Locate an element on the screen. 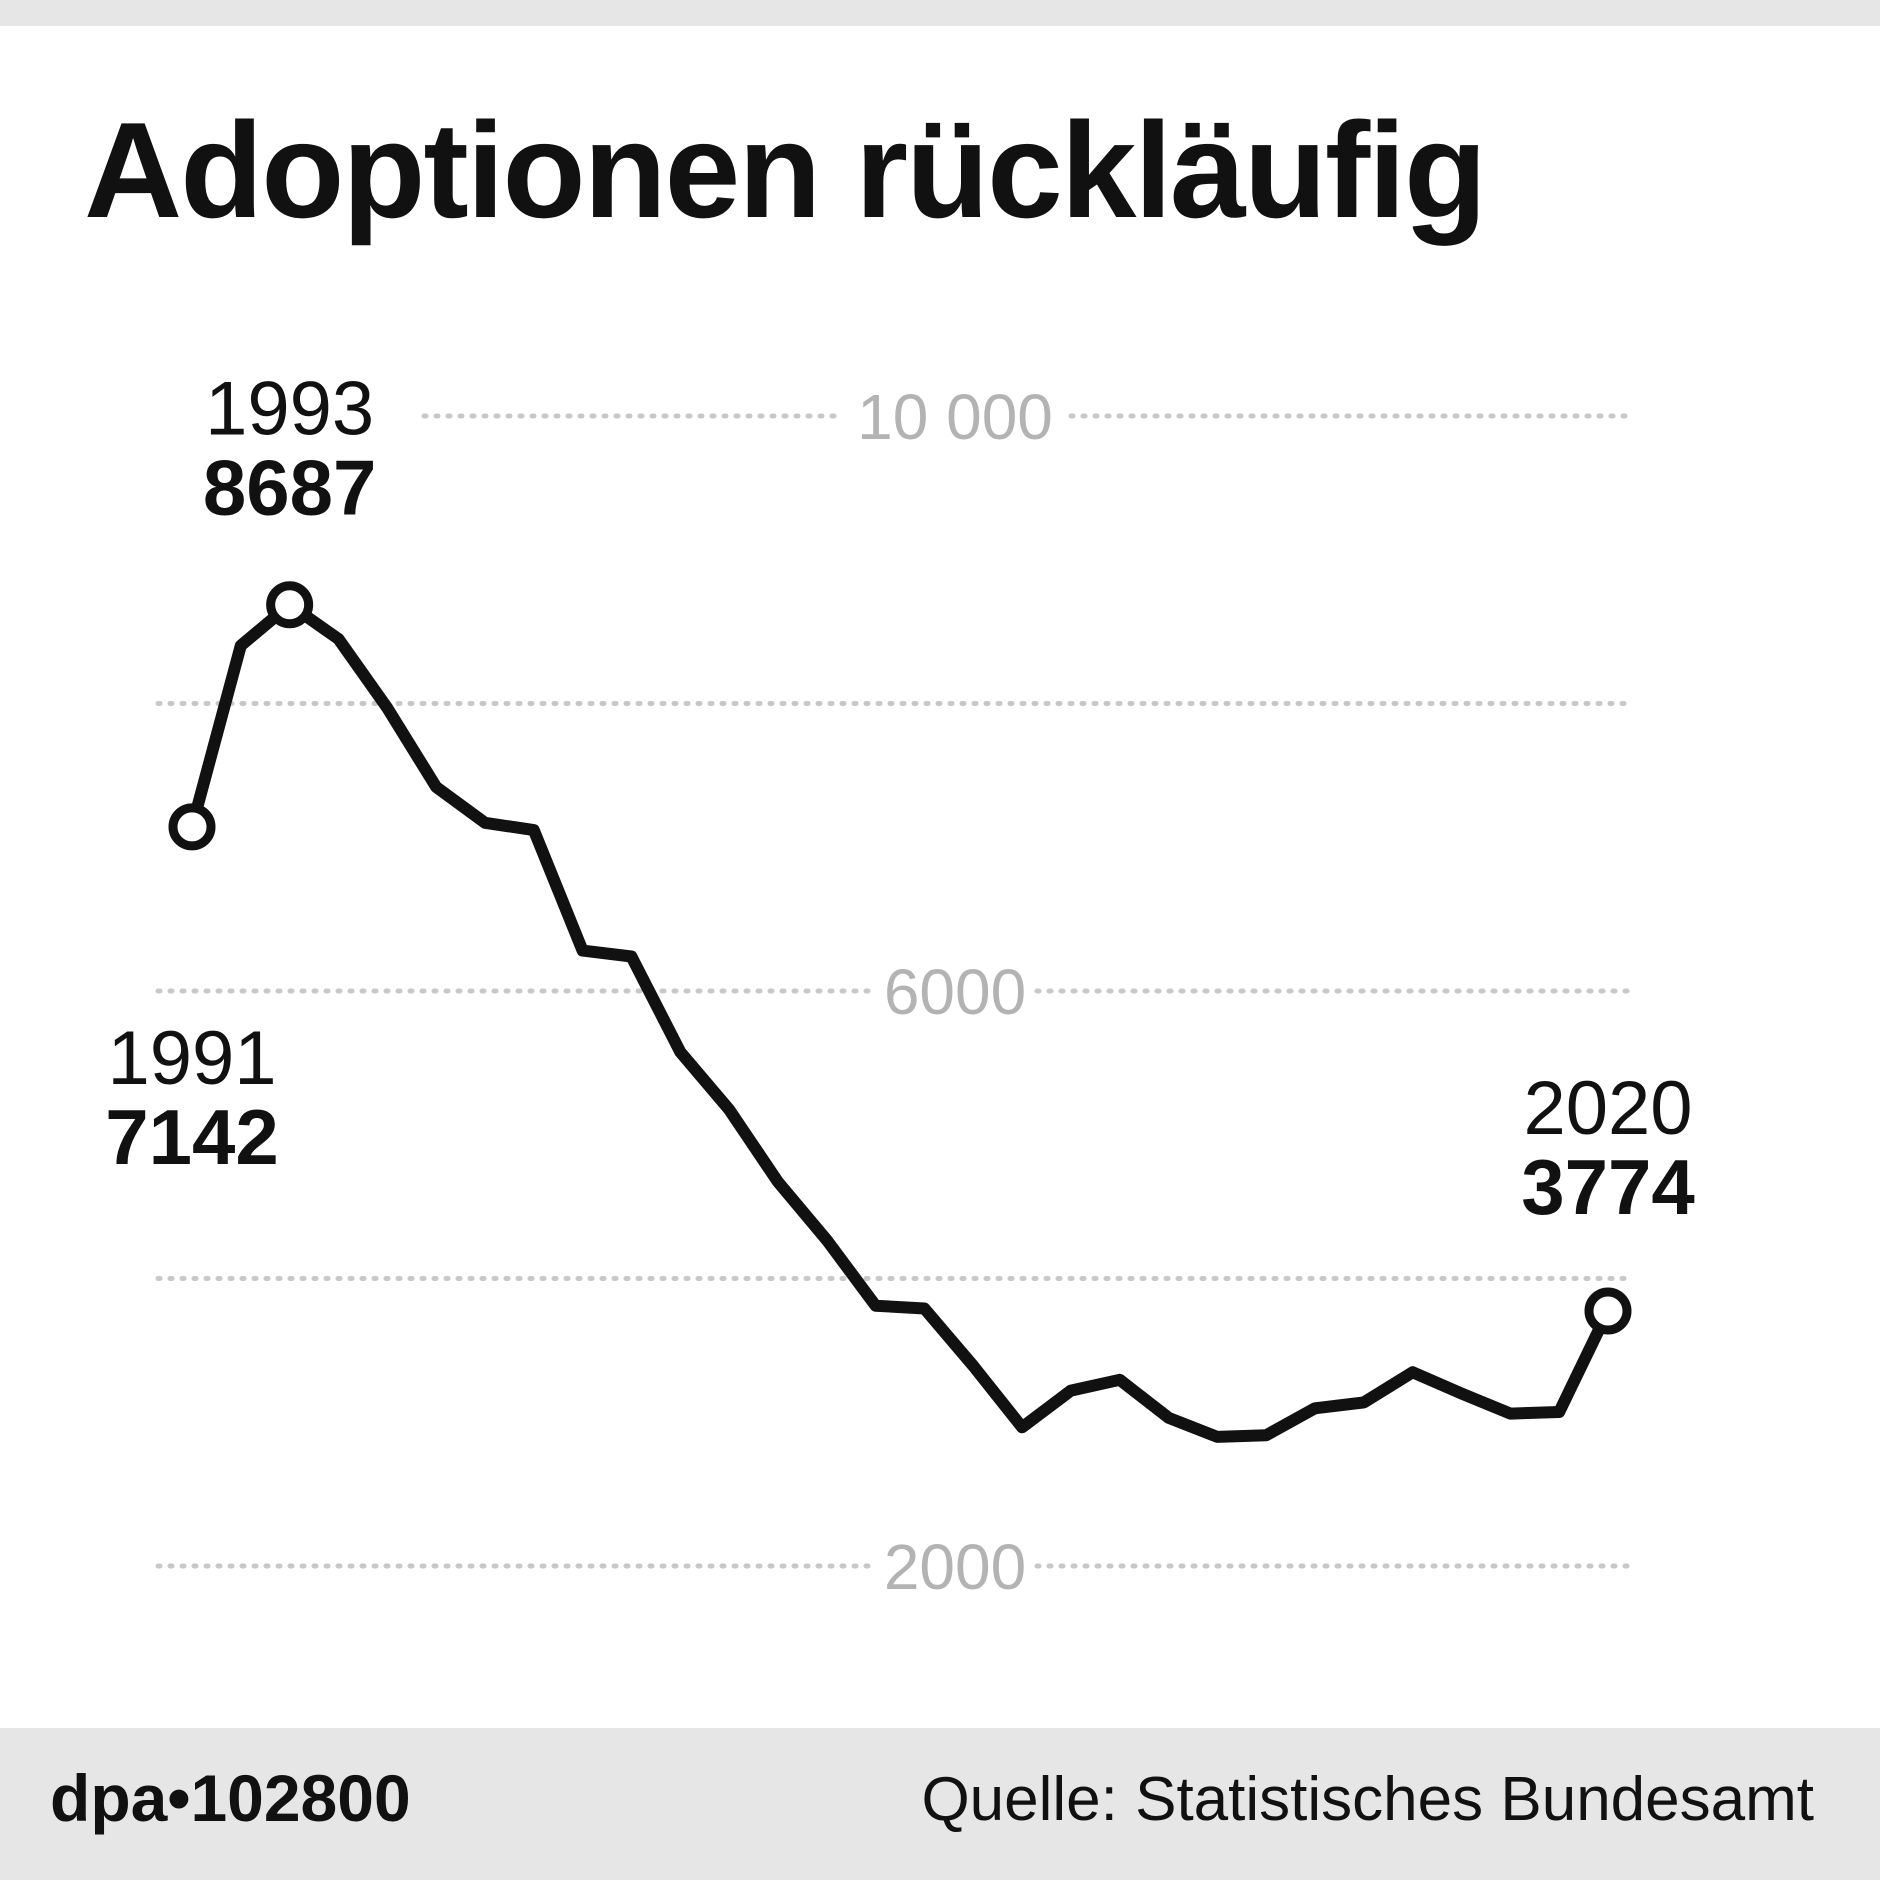 This screenshot has height=1880, width=1880. chart-title: Adoptionen rückläufig is located at coordinates (785, 170).